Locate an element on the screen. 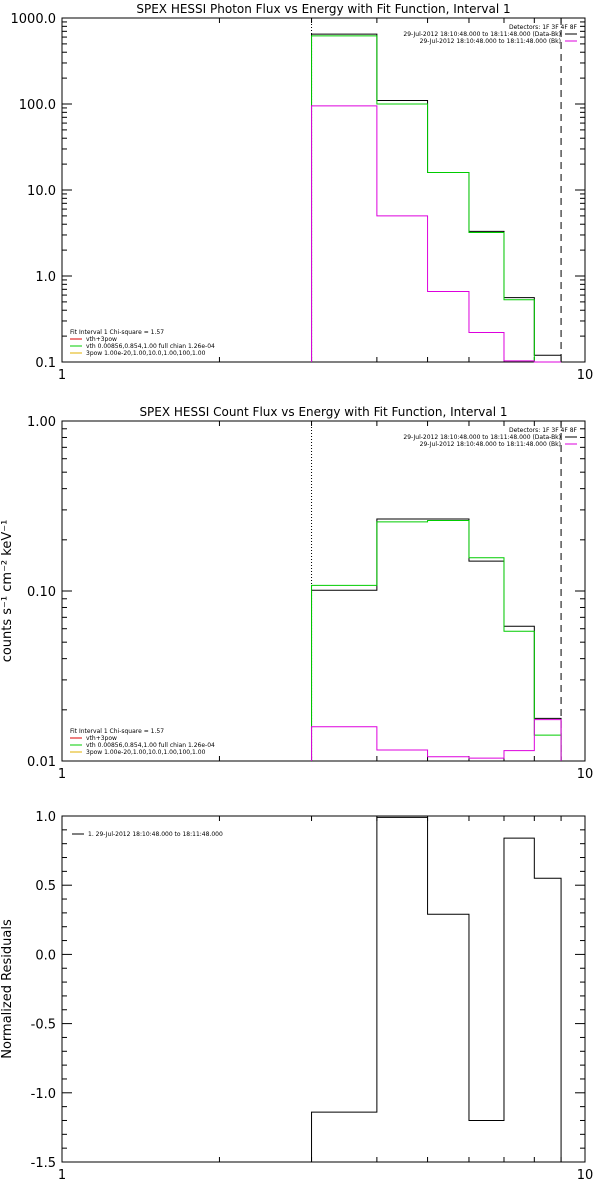 The image size is (600, 1200). y-tick-label: 0.0 is located at coordinates (45, 955).